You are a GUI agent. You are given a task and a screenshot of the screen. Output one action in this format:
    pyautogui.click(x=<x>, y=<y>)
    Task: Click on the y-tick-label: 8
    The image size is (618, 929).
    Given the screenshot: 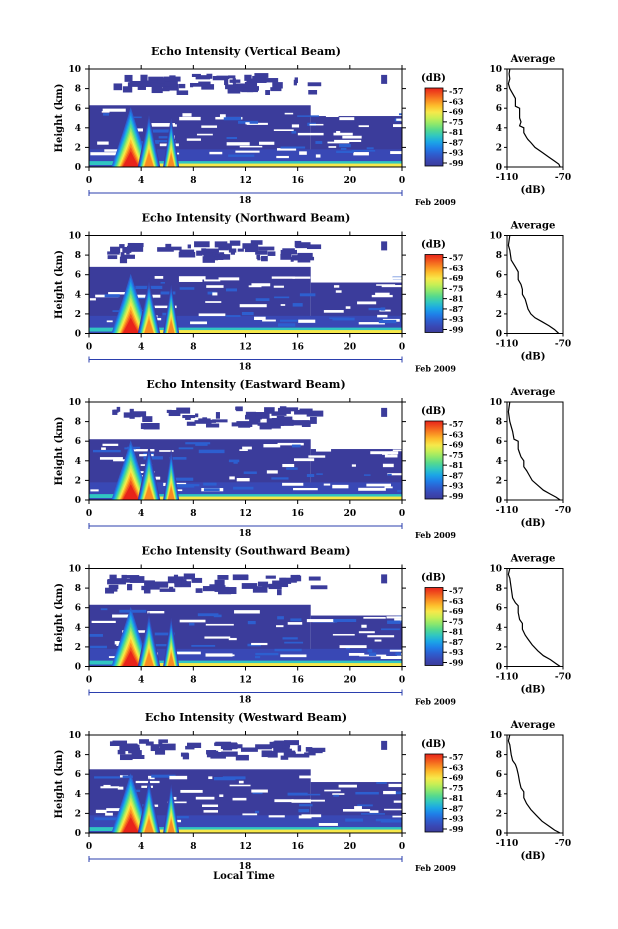 What is the action you would take?
    pyautogui.click(x=78, y=756)
    